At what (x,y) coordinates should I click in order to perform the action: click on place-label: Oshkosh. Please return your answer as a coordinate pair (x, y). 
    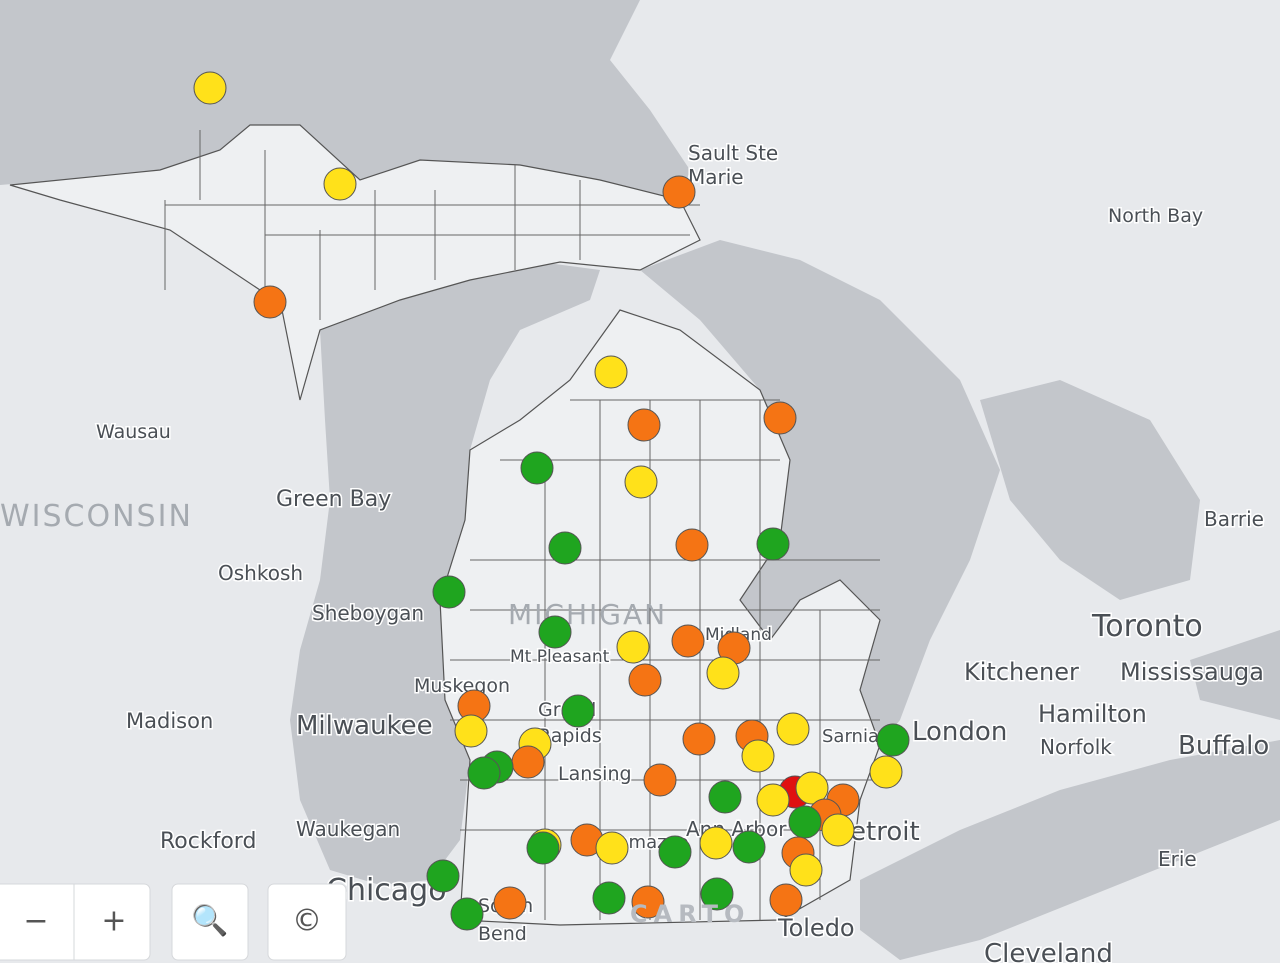
    Looking at the image, I should click on (260, 573).